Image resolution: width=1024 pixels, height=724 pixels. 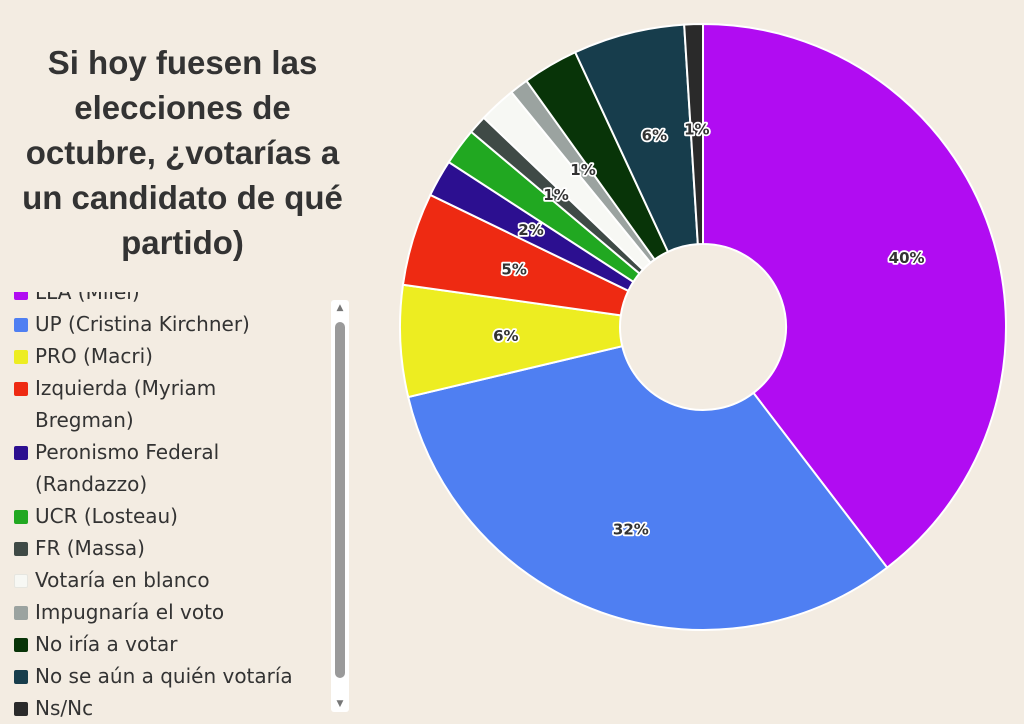 What do you see at coordinates (64, 708) in the screenshot?
I see `legend-label: Ns/Nc` at bounding box center [64, 708].